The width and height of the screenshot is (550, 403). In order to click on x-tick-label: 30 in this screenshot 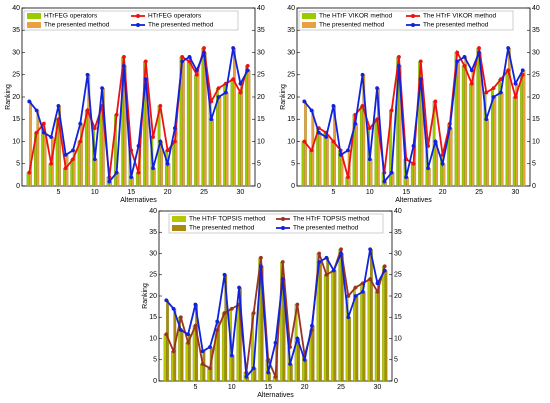, I will do `click(241, 192)`.